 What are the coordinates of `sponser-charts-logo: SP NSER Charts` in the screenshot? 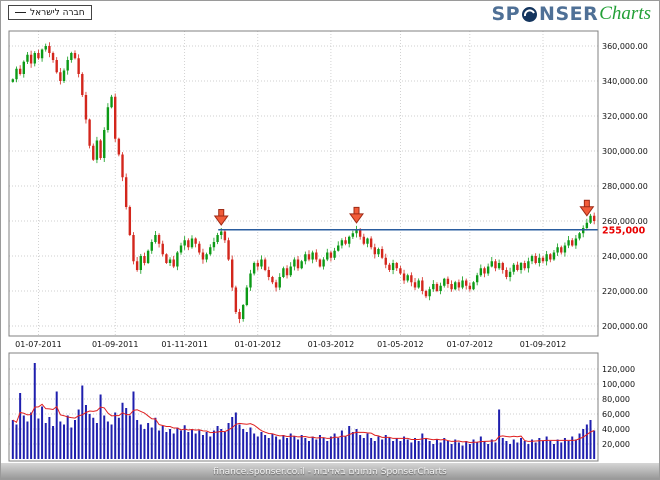 It's located at (571, 14).